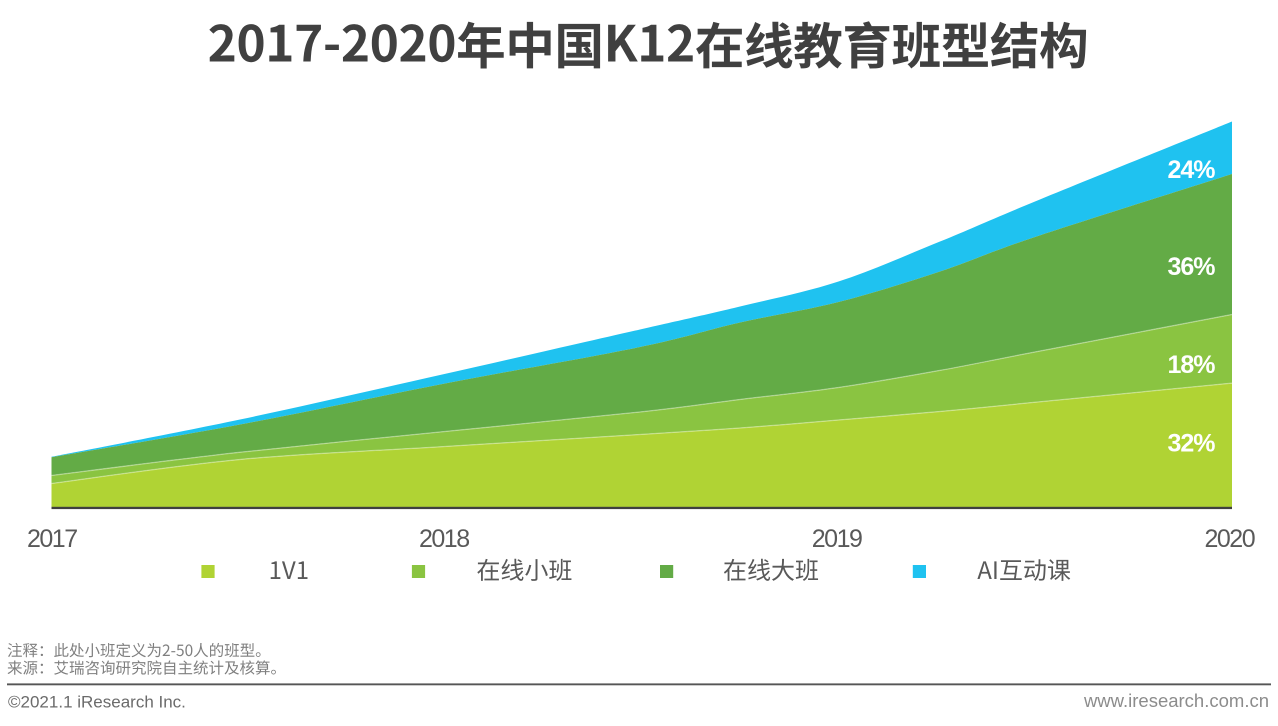  What do you see at coordinates (1191, 267) in the screenshot?
I see `svg-text: 36%` at bounding box center [1191, 267].